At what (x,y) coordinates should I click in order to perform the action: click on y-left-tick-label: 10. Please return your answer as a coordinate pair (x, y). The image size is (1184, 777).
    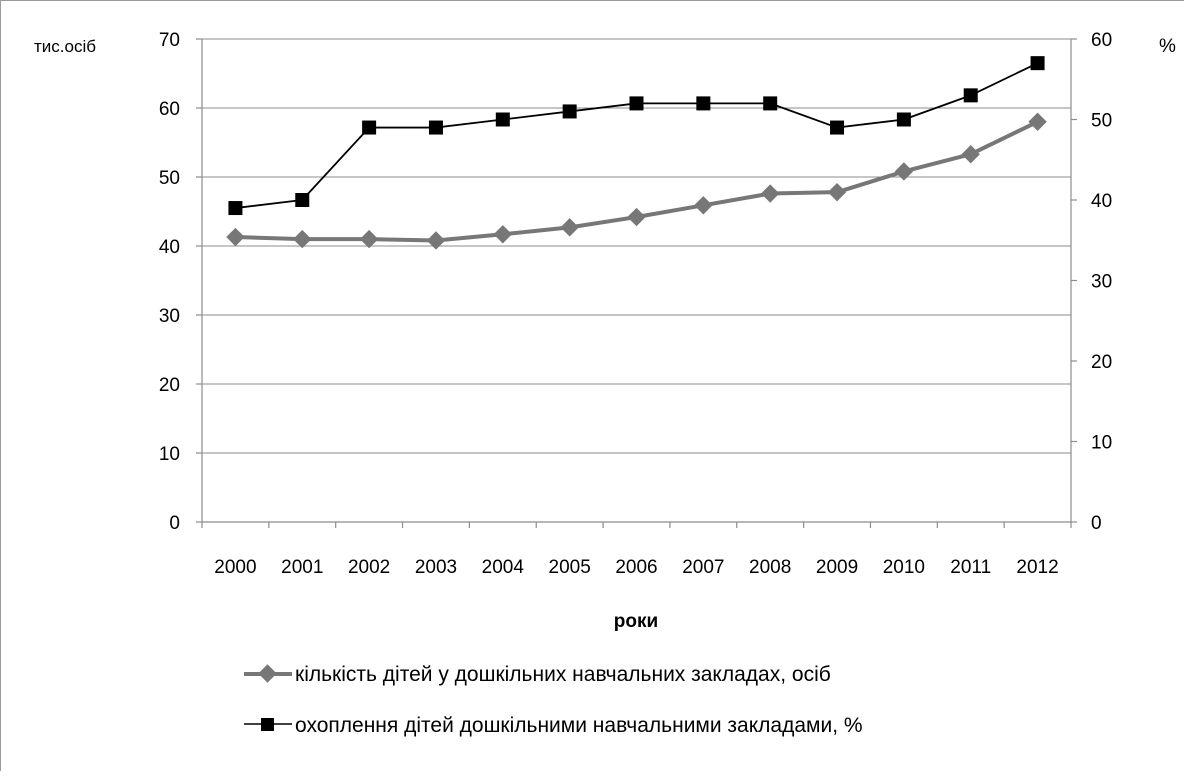
    Looking at the image, I should click on (169, 454).